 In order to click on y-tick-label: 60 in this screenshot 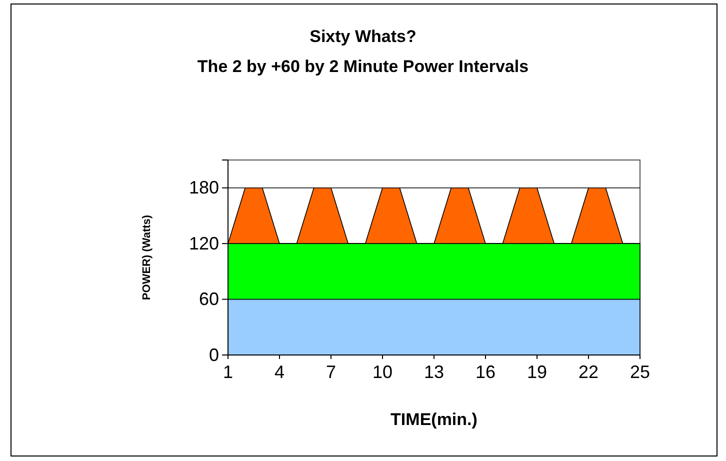, I will do `click(208, 299)`.